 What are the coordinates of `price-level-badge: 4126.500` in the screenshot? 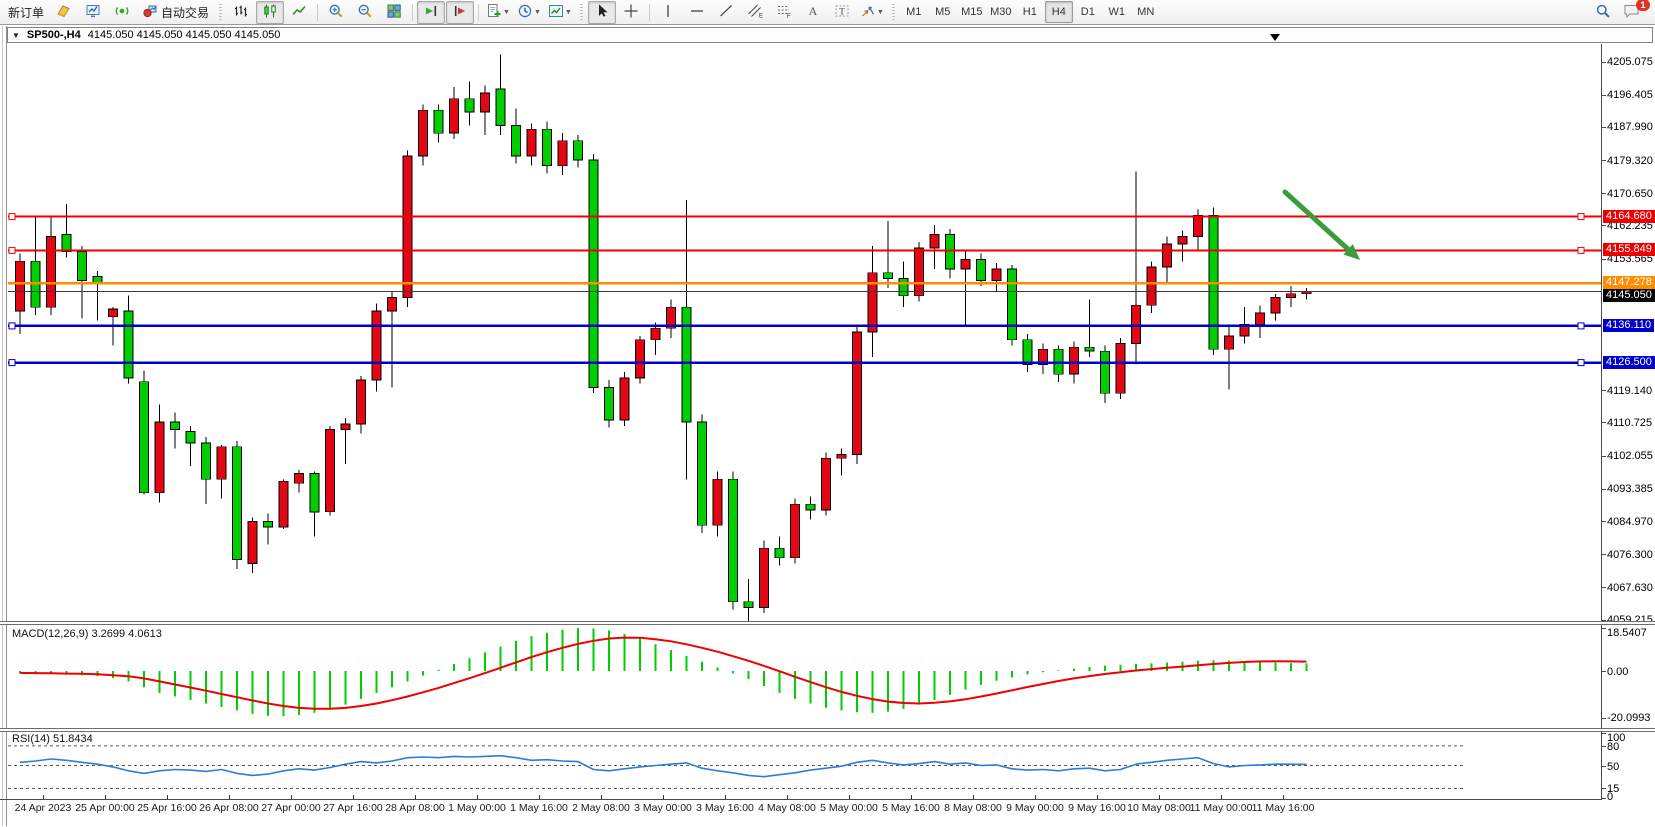 It's located at (1629, 362).